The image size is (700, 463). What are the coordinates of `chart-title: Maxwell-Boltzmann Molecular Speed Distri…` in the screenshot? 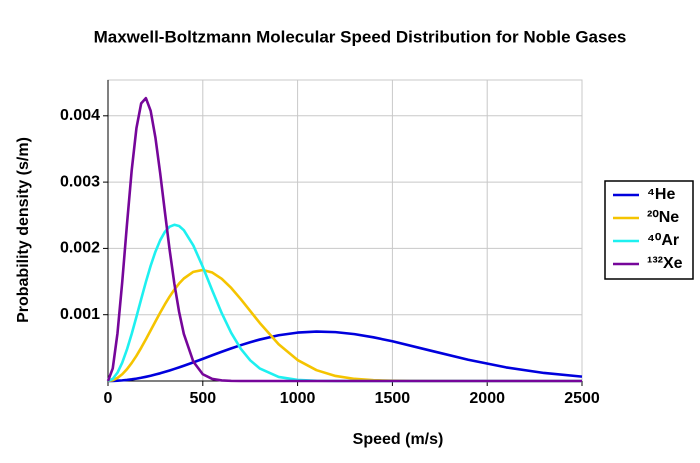 It's located at (360, 36).